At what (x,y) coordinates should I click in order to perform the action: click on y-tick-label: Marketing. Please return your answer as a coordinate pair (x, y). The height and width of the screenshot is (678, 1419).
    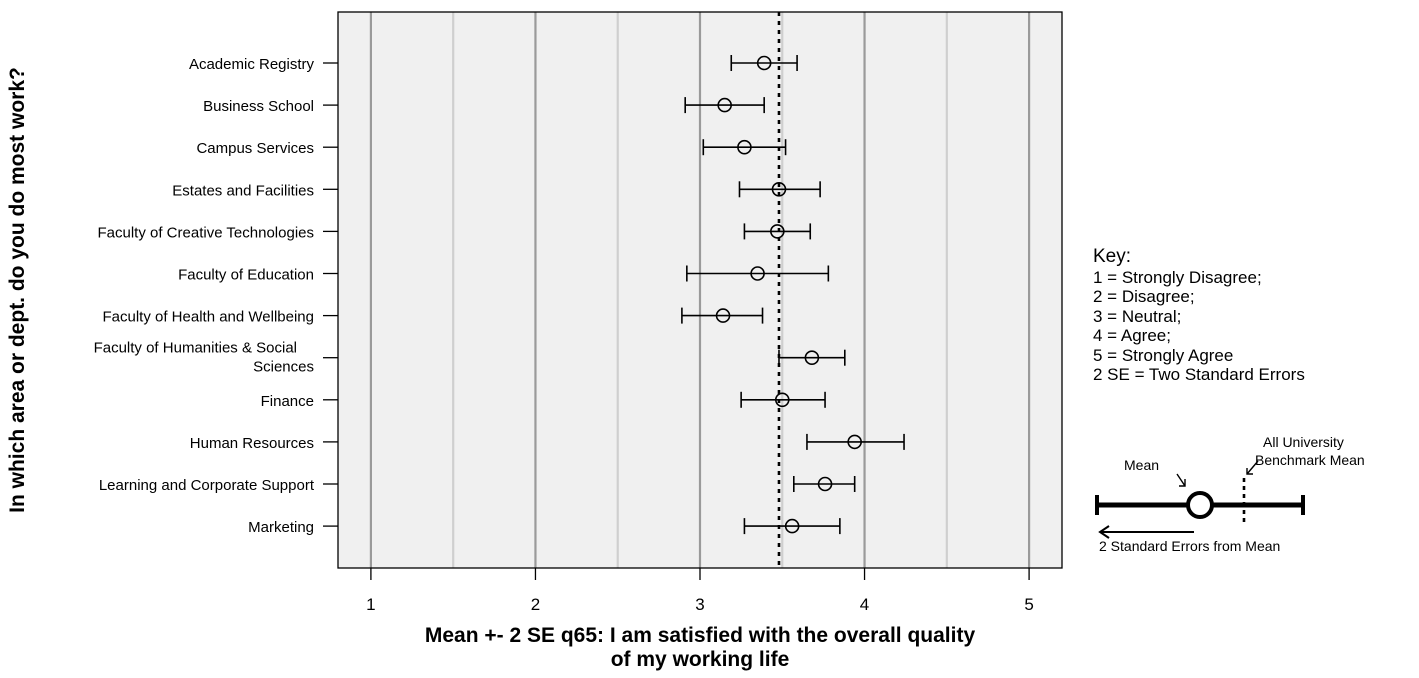
    Looking at the image, I should click on (281, 527).